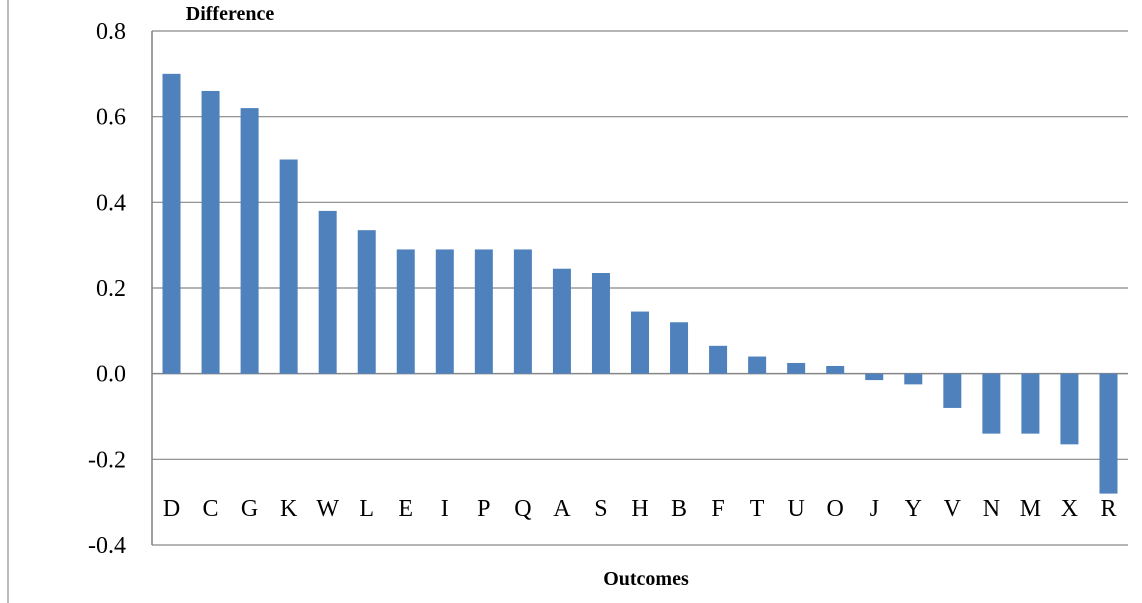  What do you see at coordinates (679, 348) in the screenshot?
I see `bar-B` at bounding box center [679, 348].